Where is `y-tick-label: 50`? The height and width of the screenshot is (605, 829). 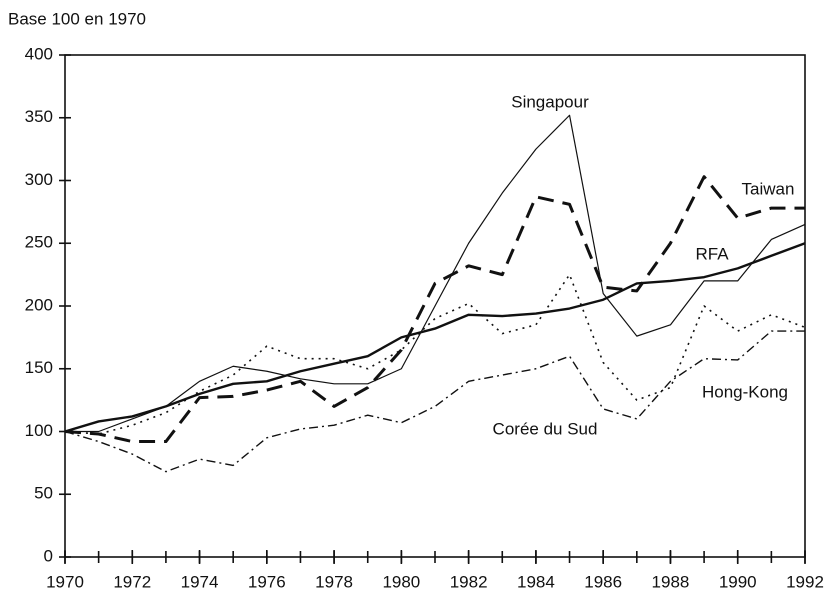 y-tick-label: 50 is located at coordinates (43, 493).